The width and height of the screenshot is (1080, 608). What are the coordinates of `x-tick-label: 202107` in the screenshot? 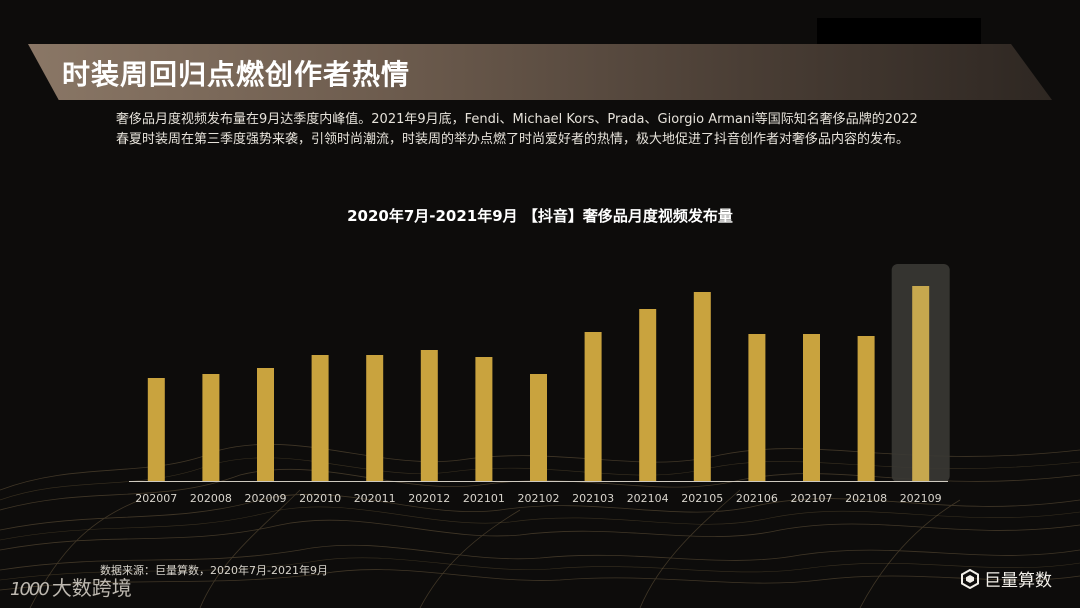 It's located at (812, 498).